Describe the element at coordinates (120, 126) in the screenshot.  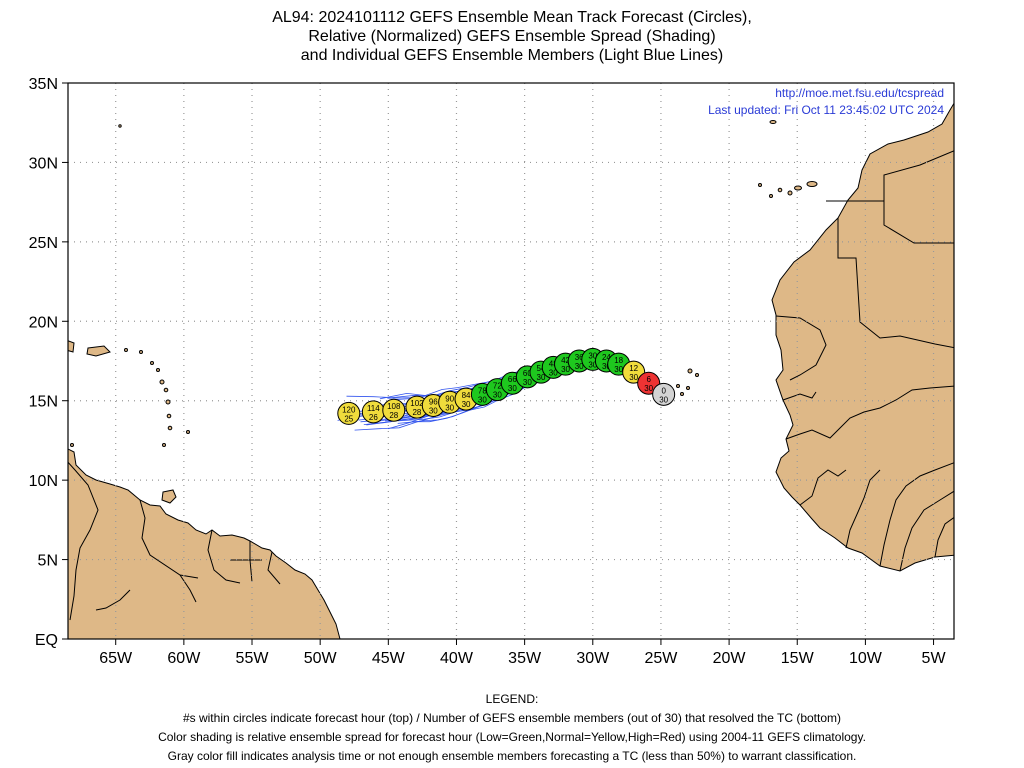
I see `bermuda-island` at that location.